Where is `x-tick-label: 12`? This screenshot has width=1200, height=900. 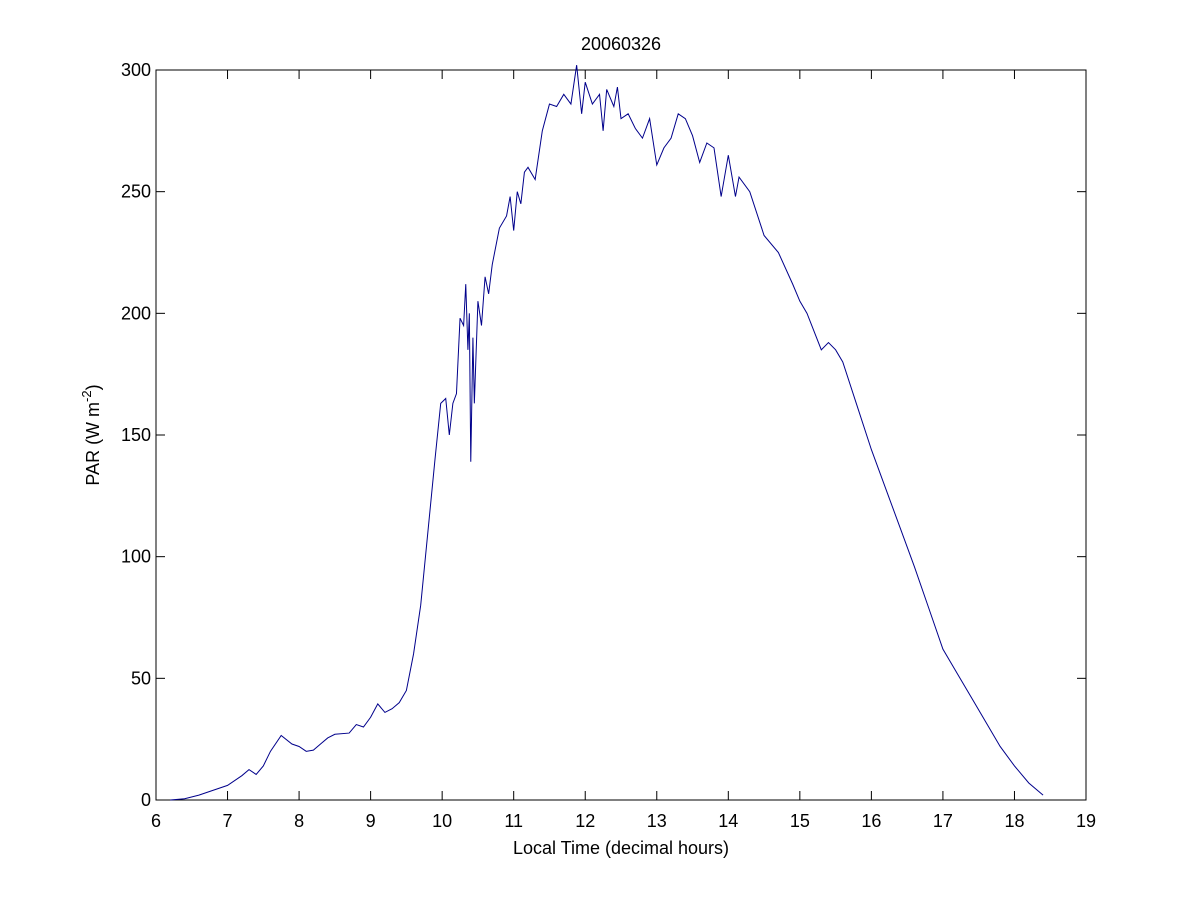
x-tick-label: 12 is located at coordinates (585, 821).